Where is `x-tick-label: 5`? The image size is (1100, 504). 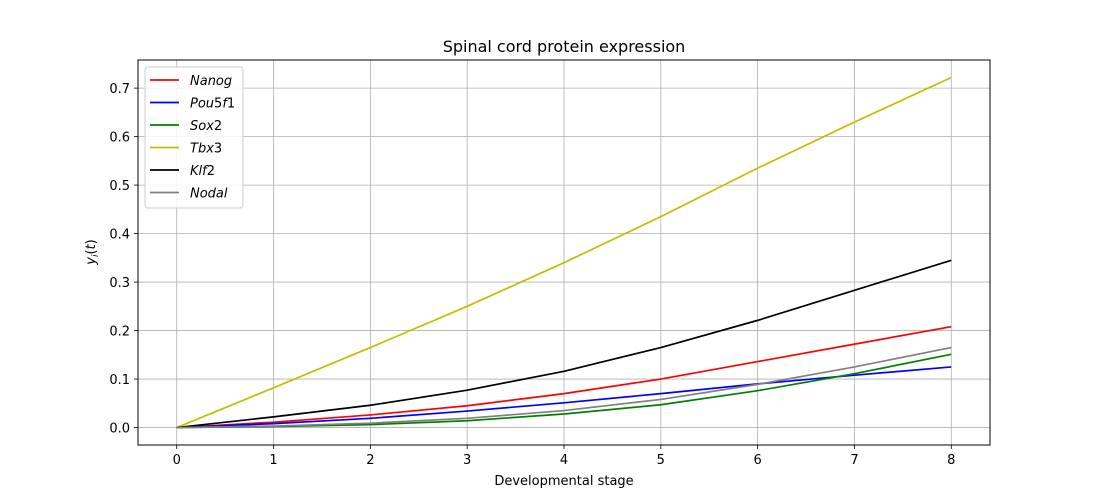 x-tick-label: 5 is located at coordinates (661, 460).